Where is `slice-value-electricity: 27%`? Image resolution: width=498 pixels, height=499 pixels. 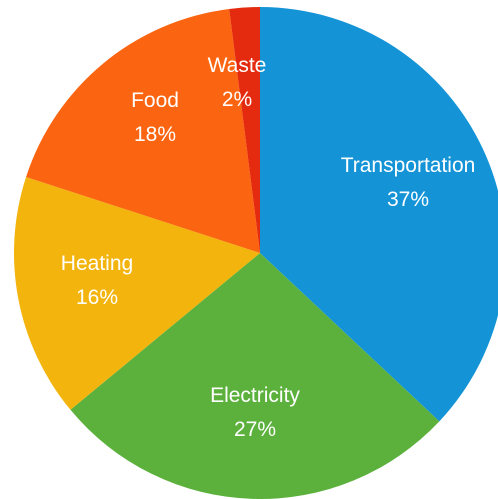 slice-value-electricity: 27% is located at coordinates (255, 429).